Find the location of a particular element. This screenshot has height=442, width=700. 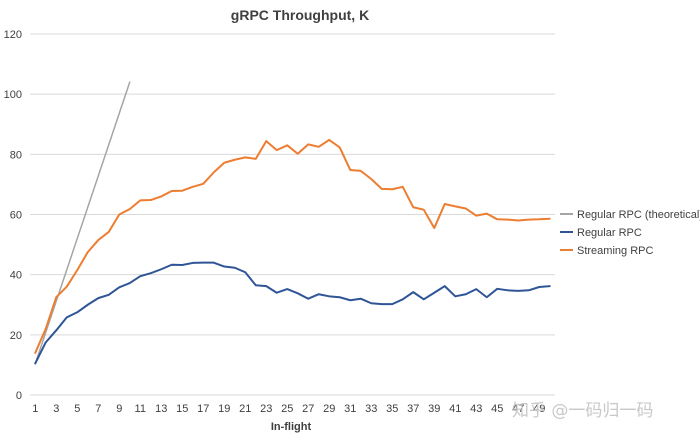

x-tick-label: 19 is located at coordinates (224, 409).